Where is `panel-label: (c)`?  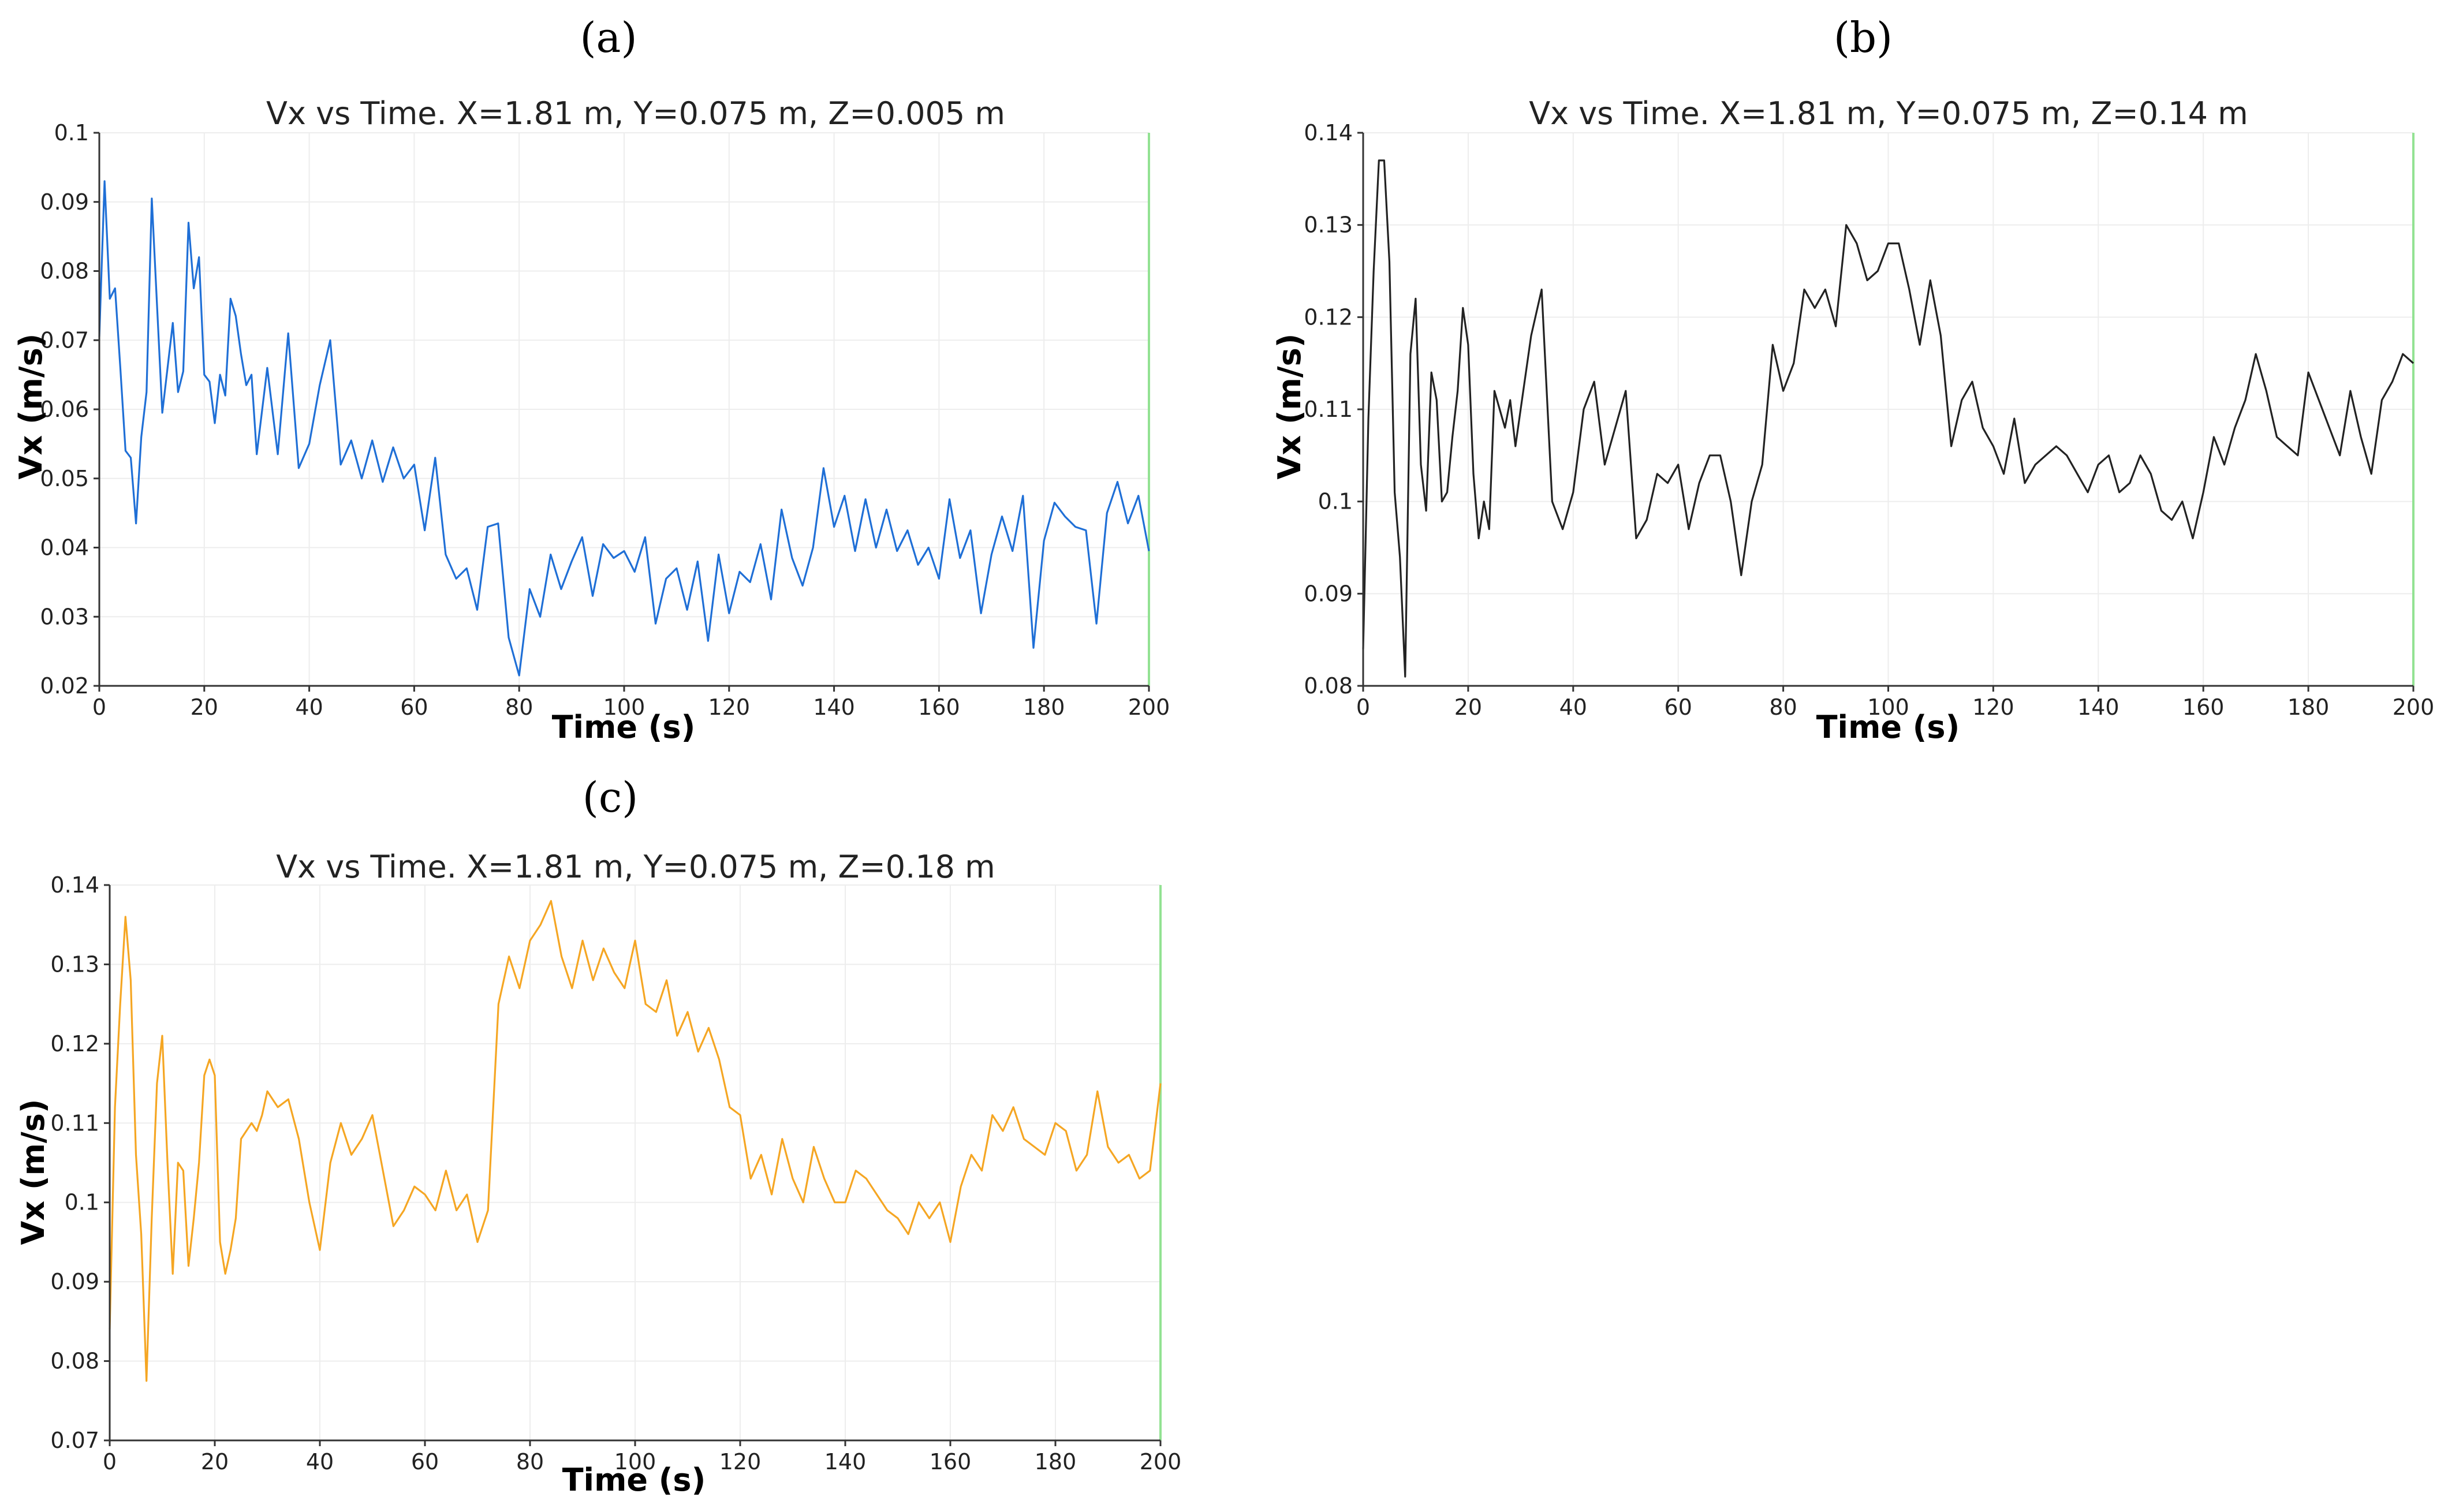
panel-label: (c) is located at coordinates (611, 797).